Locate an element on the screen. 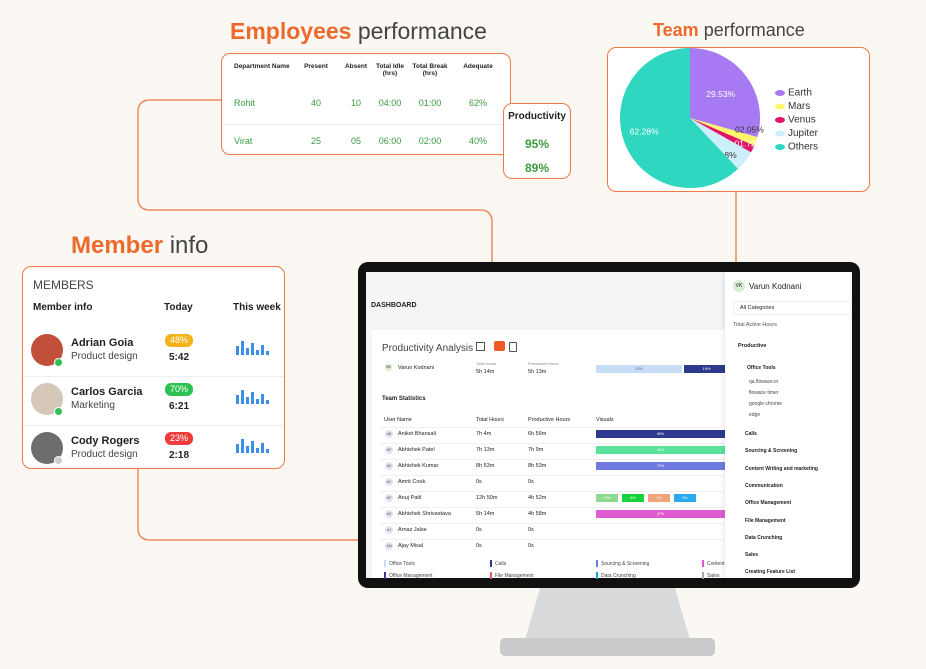  table-cell: 05 is located at coordinates (355, 141).